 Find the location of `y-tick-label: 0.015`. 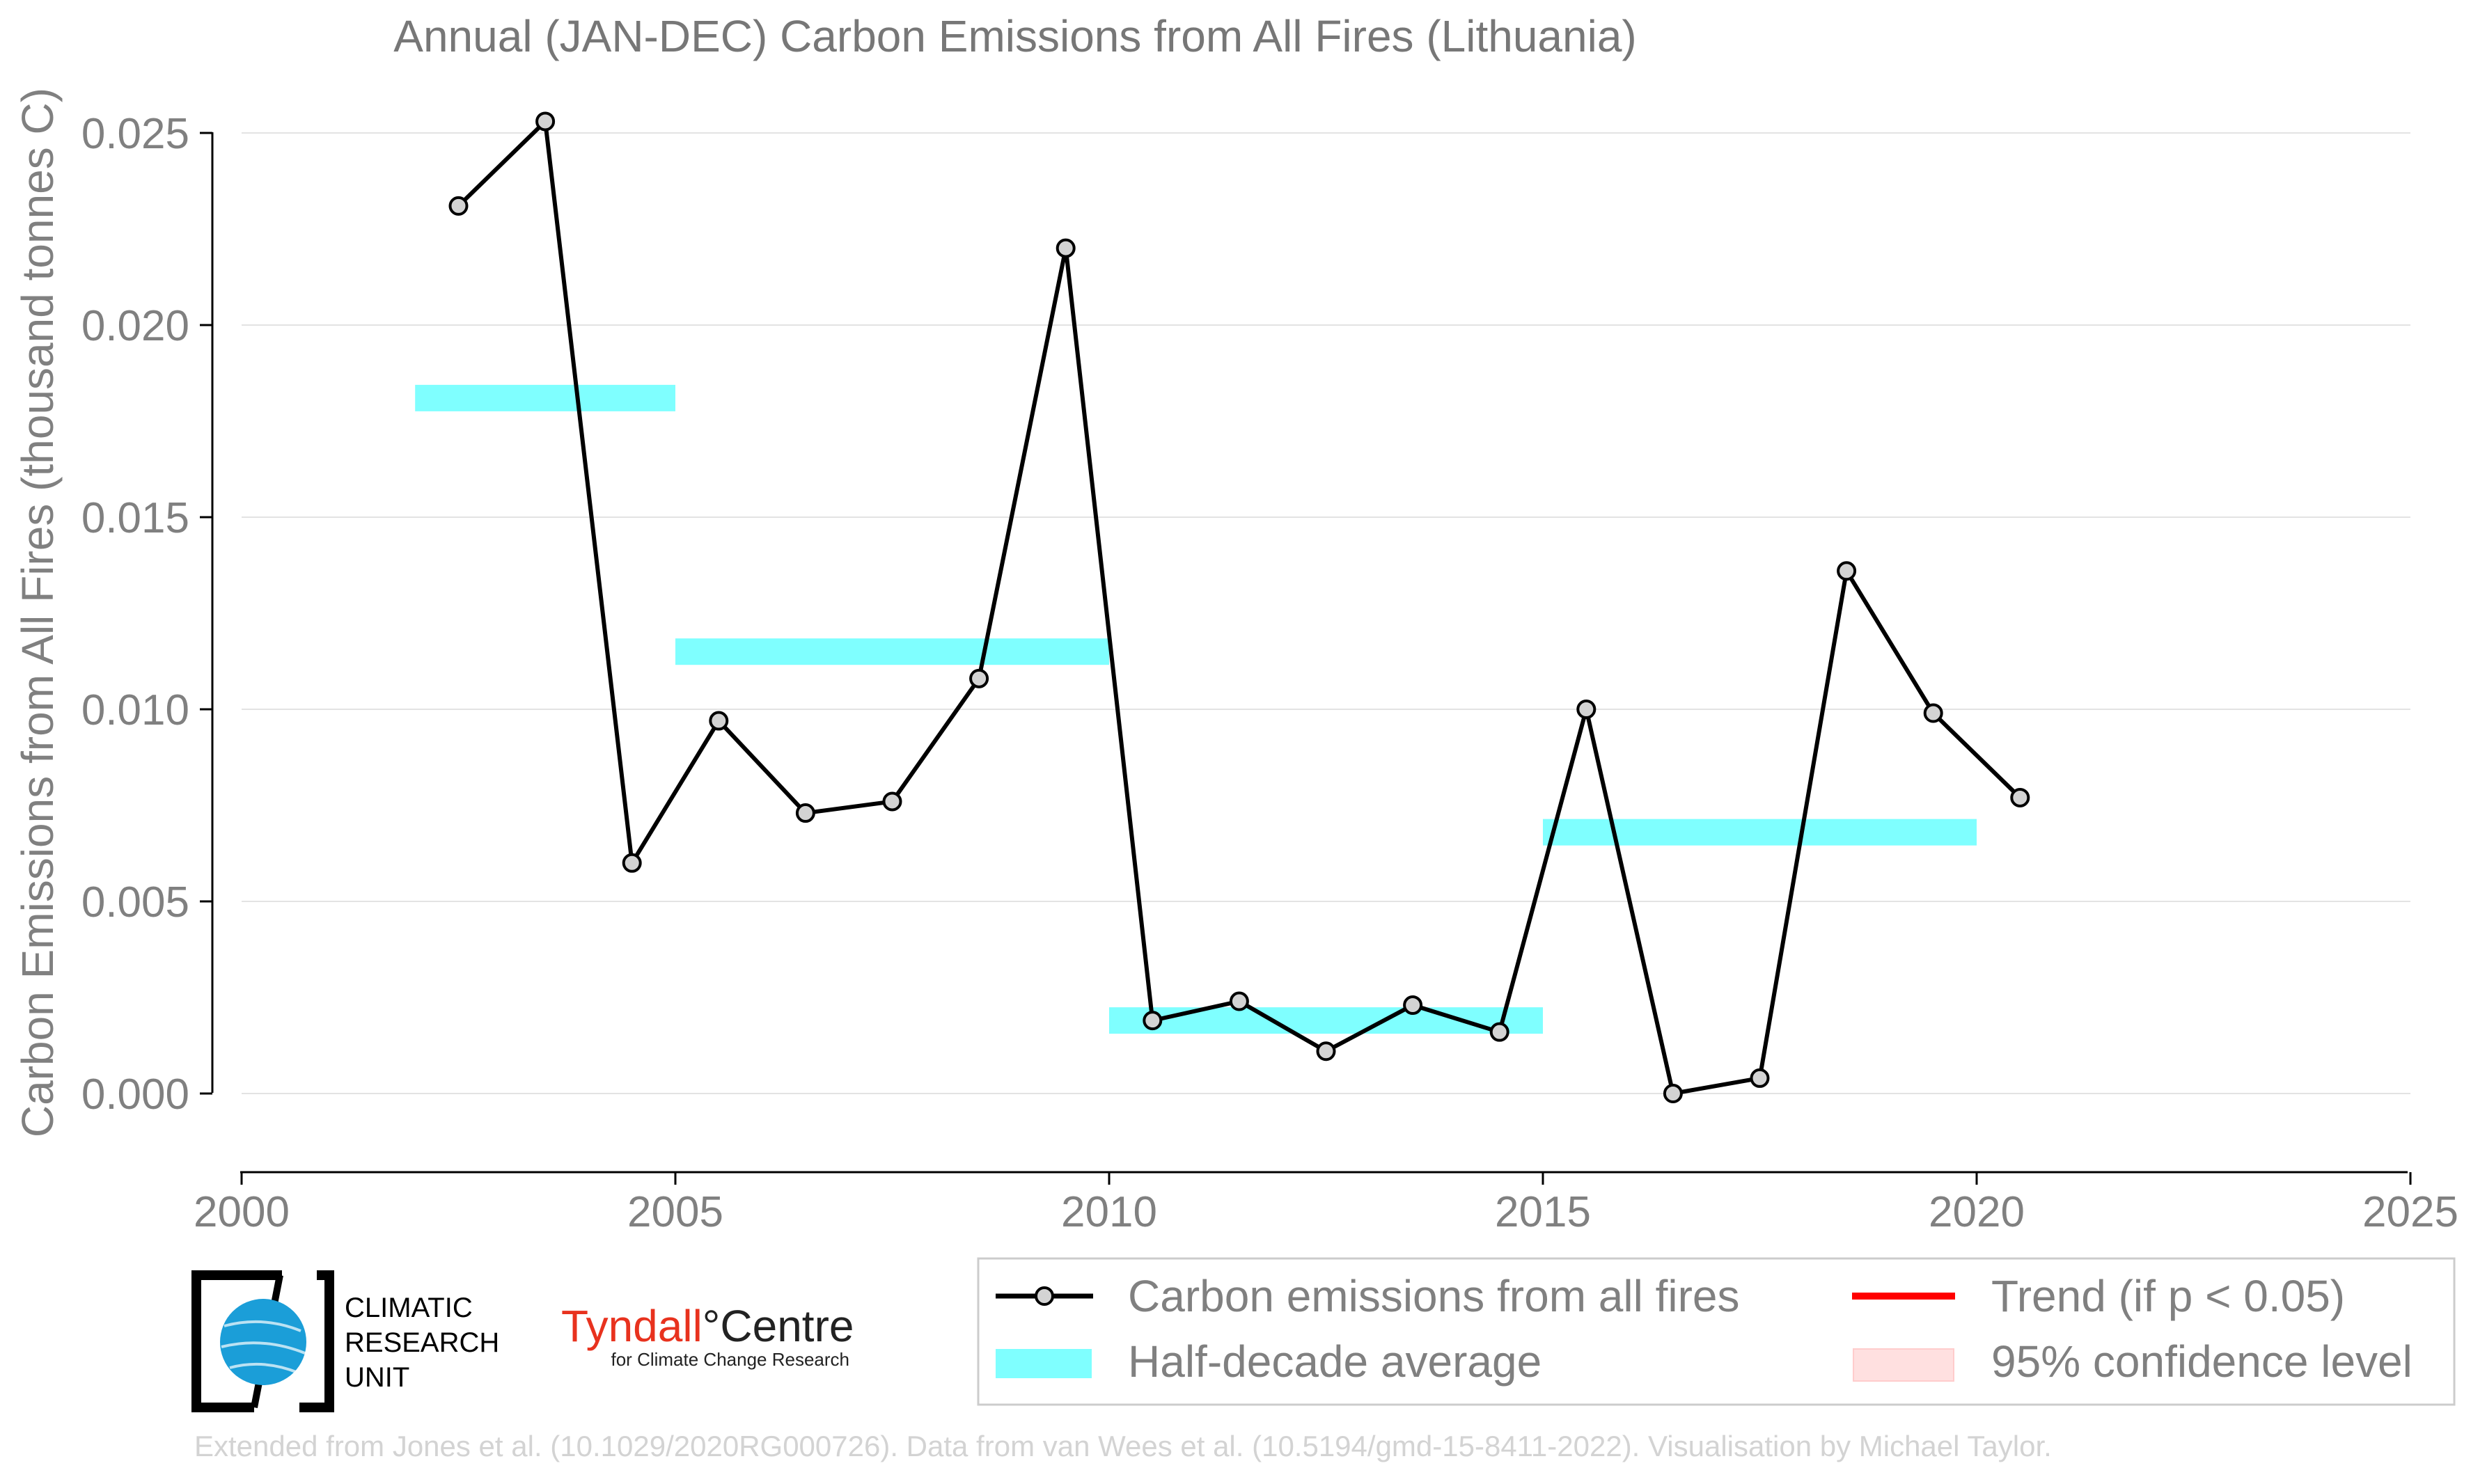

y-tick-label: 0.015 is located at coordinates (135, 518).